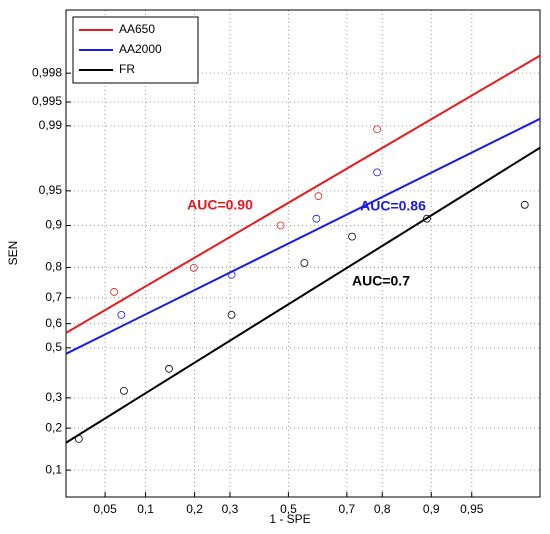  I want to click on y-tick-label: 0,6, so click(53, 323).